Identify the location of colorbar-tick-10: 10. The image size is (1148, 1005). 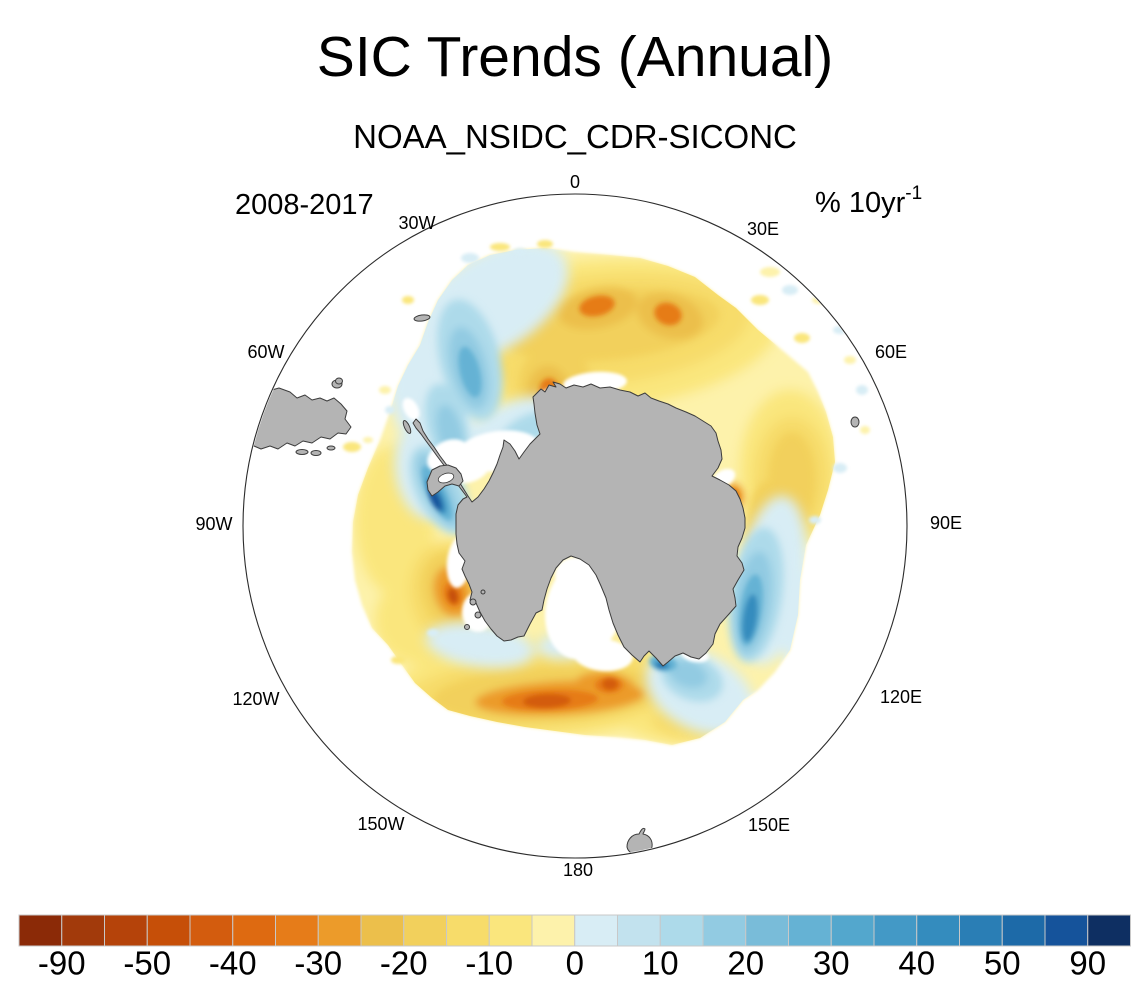
(660, 963).